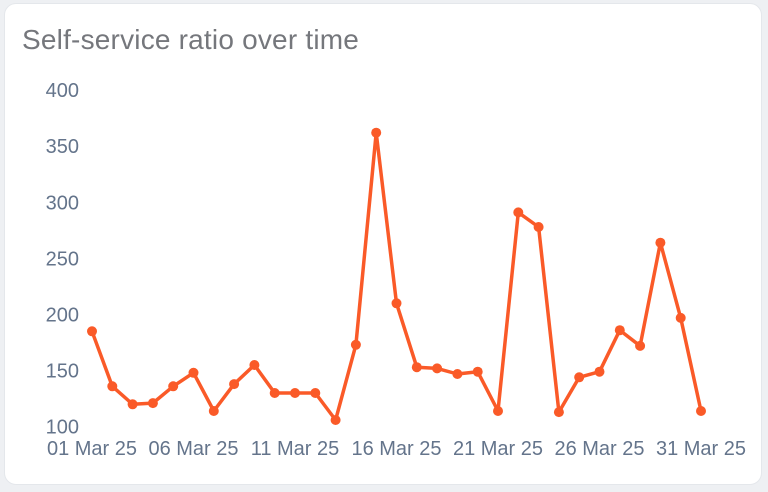  Describe the element at coordinates (62, 316) in the screenshot. I see `y-axis-tick-label: 200` at that location.